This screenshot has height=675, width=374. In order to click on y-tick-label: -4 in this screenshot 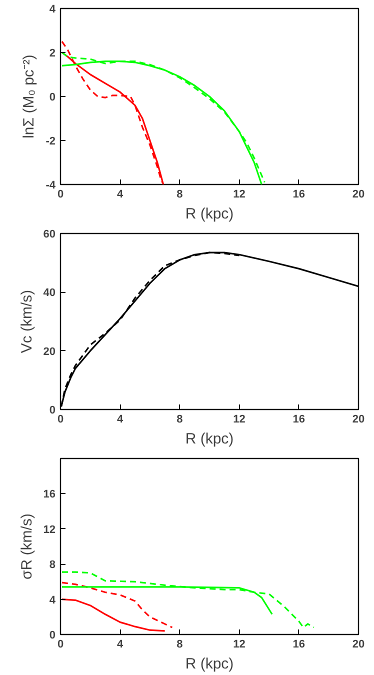, I will do `click(51, 186)`.